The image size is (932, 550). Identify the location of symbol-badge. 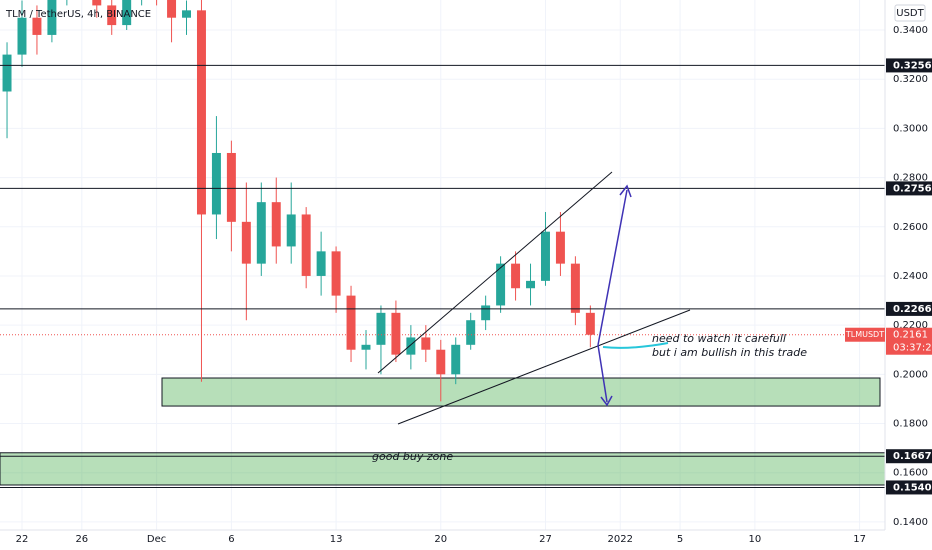
(865, 334).